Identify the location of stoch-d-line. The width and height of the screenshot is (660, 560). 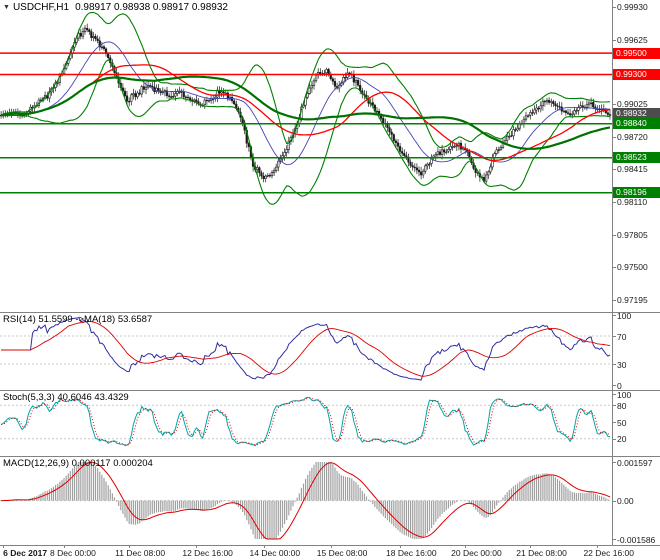
(305, 421).